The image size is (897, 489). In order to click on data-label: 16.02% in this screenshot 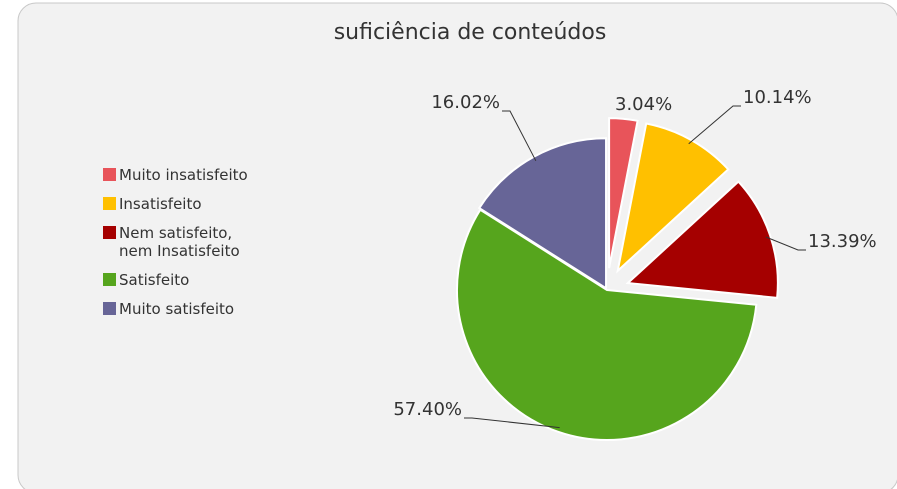, I will do `click(465, 102)`.